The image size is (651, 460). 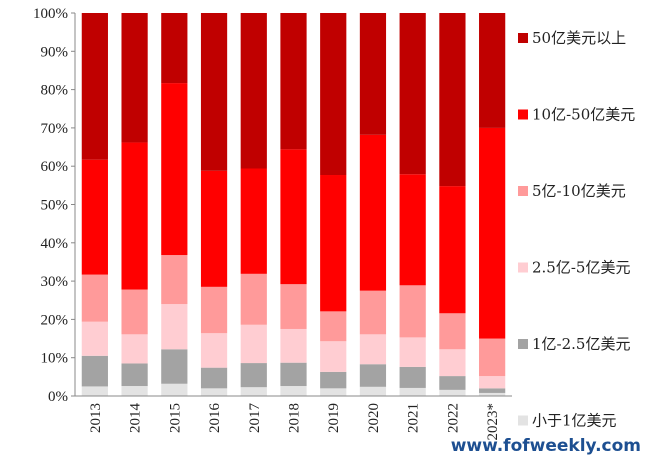 What do you see at coordinates (55, 282) in the screenshot?
I see `y-tick-label: 30%` at bounding box center [55, 282].